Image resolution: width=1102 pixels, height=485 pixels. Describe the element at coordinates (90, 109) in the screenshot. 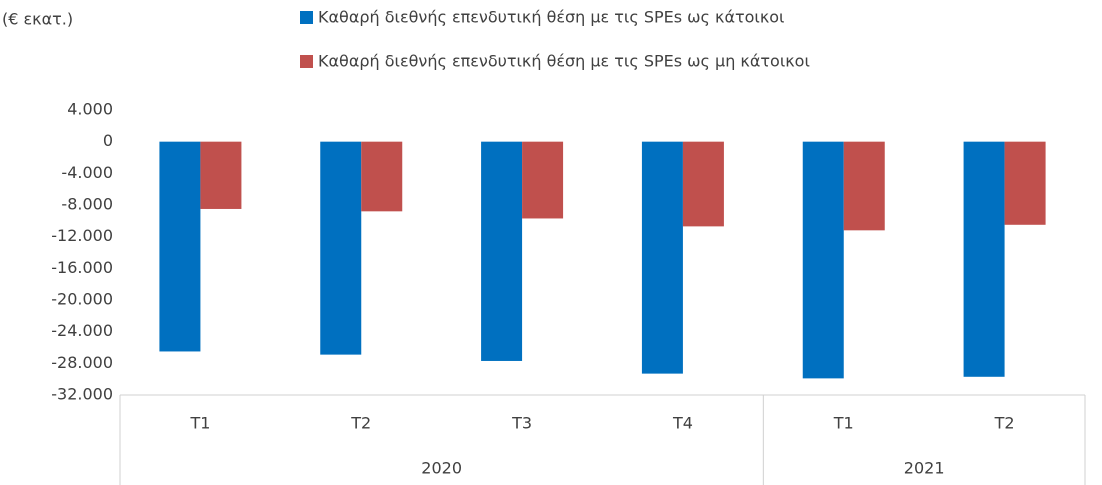

I see `y-tick-label: 4.000` at that location.